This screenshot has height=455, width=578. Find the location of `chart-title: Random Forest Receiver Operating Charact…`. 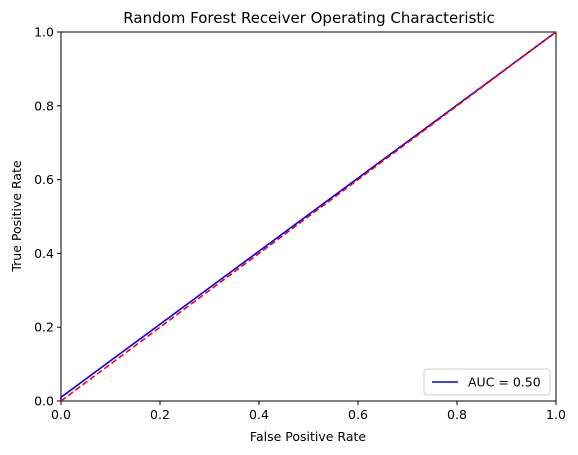

chart-title: Random Forest Receiver Operating Charact… is located at coordinates (308, 18).